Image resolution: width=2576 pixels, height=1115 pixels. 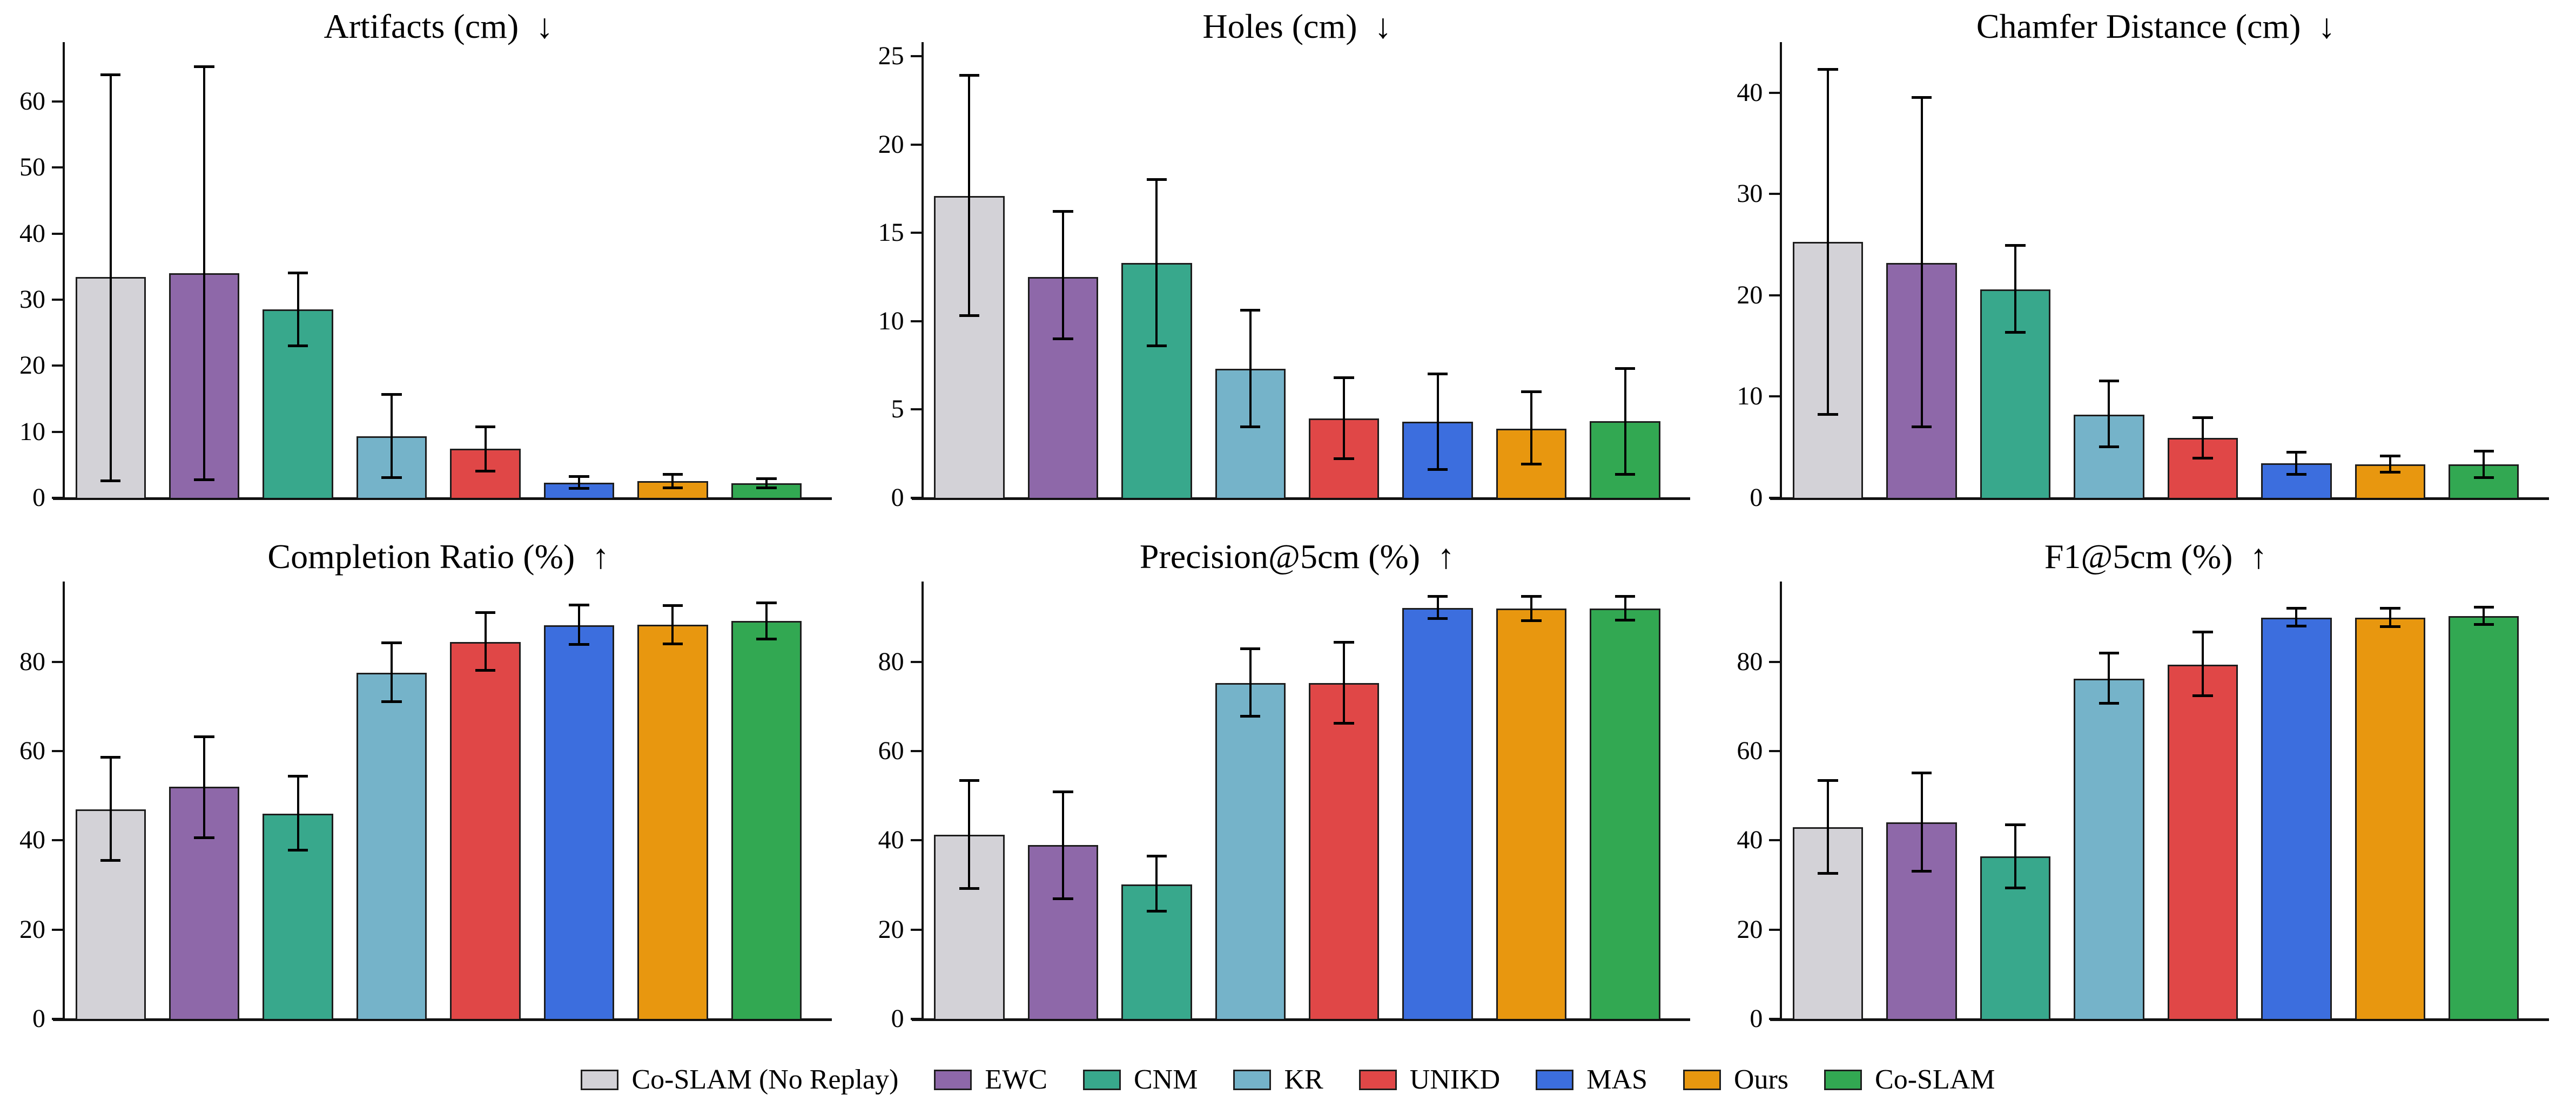 I want to click on legend-item-unikd: UNIKD, so click(x=1429, y=1080).